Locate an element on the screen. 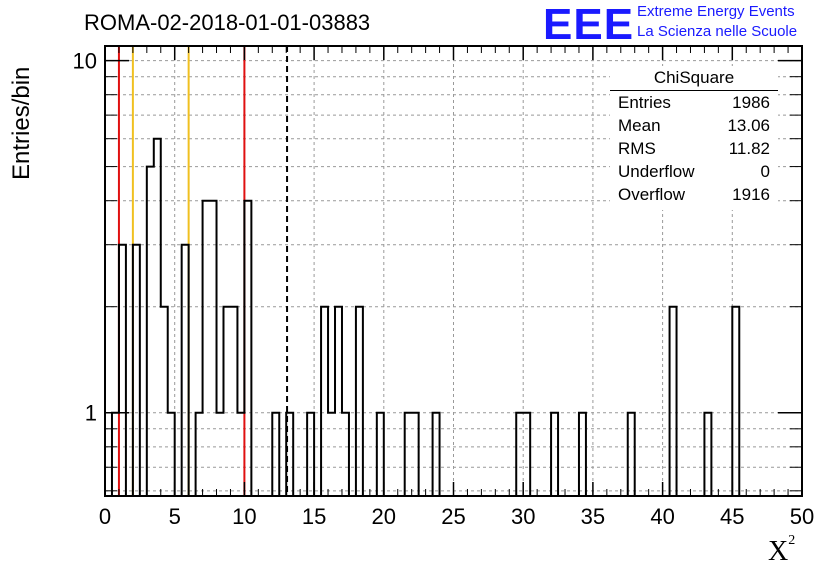  x-tick-label: 10 is located at coordinates (244, 516).